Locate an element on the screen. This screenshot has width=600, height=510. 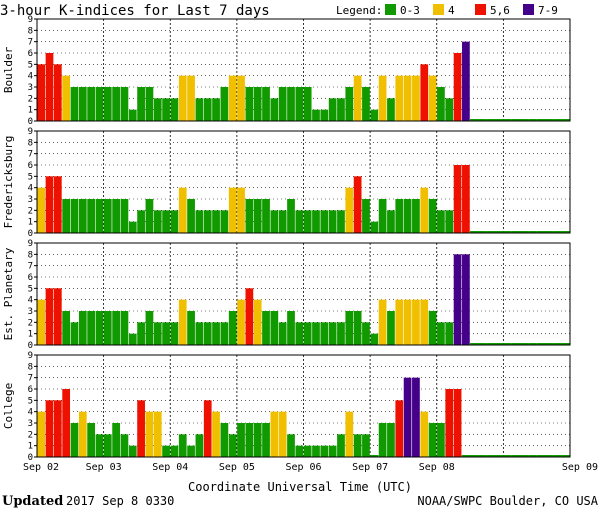
legend-label: Legend: is located at coordinates (359, 10).